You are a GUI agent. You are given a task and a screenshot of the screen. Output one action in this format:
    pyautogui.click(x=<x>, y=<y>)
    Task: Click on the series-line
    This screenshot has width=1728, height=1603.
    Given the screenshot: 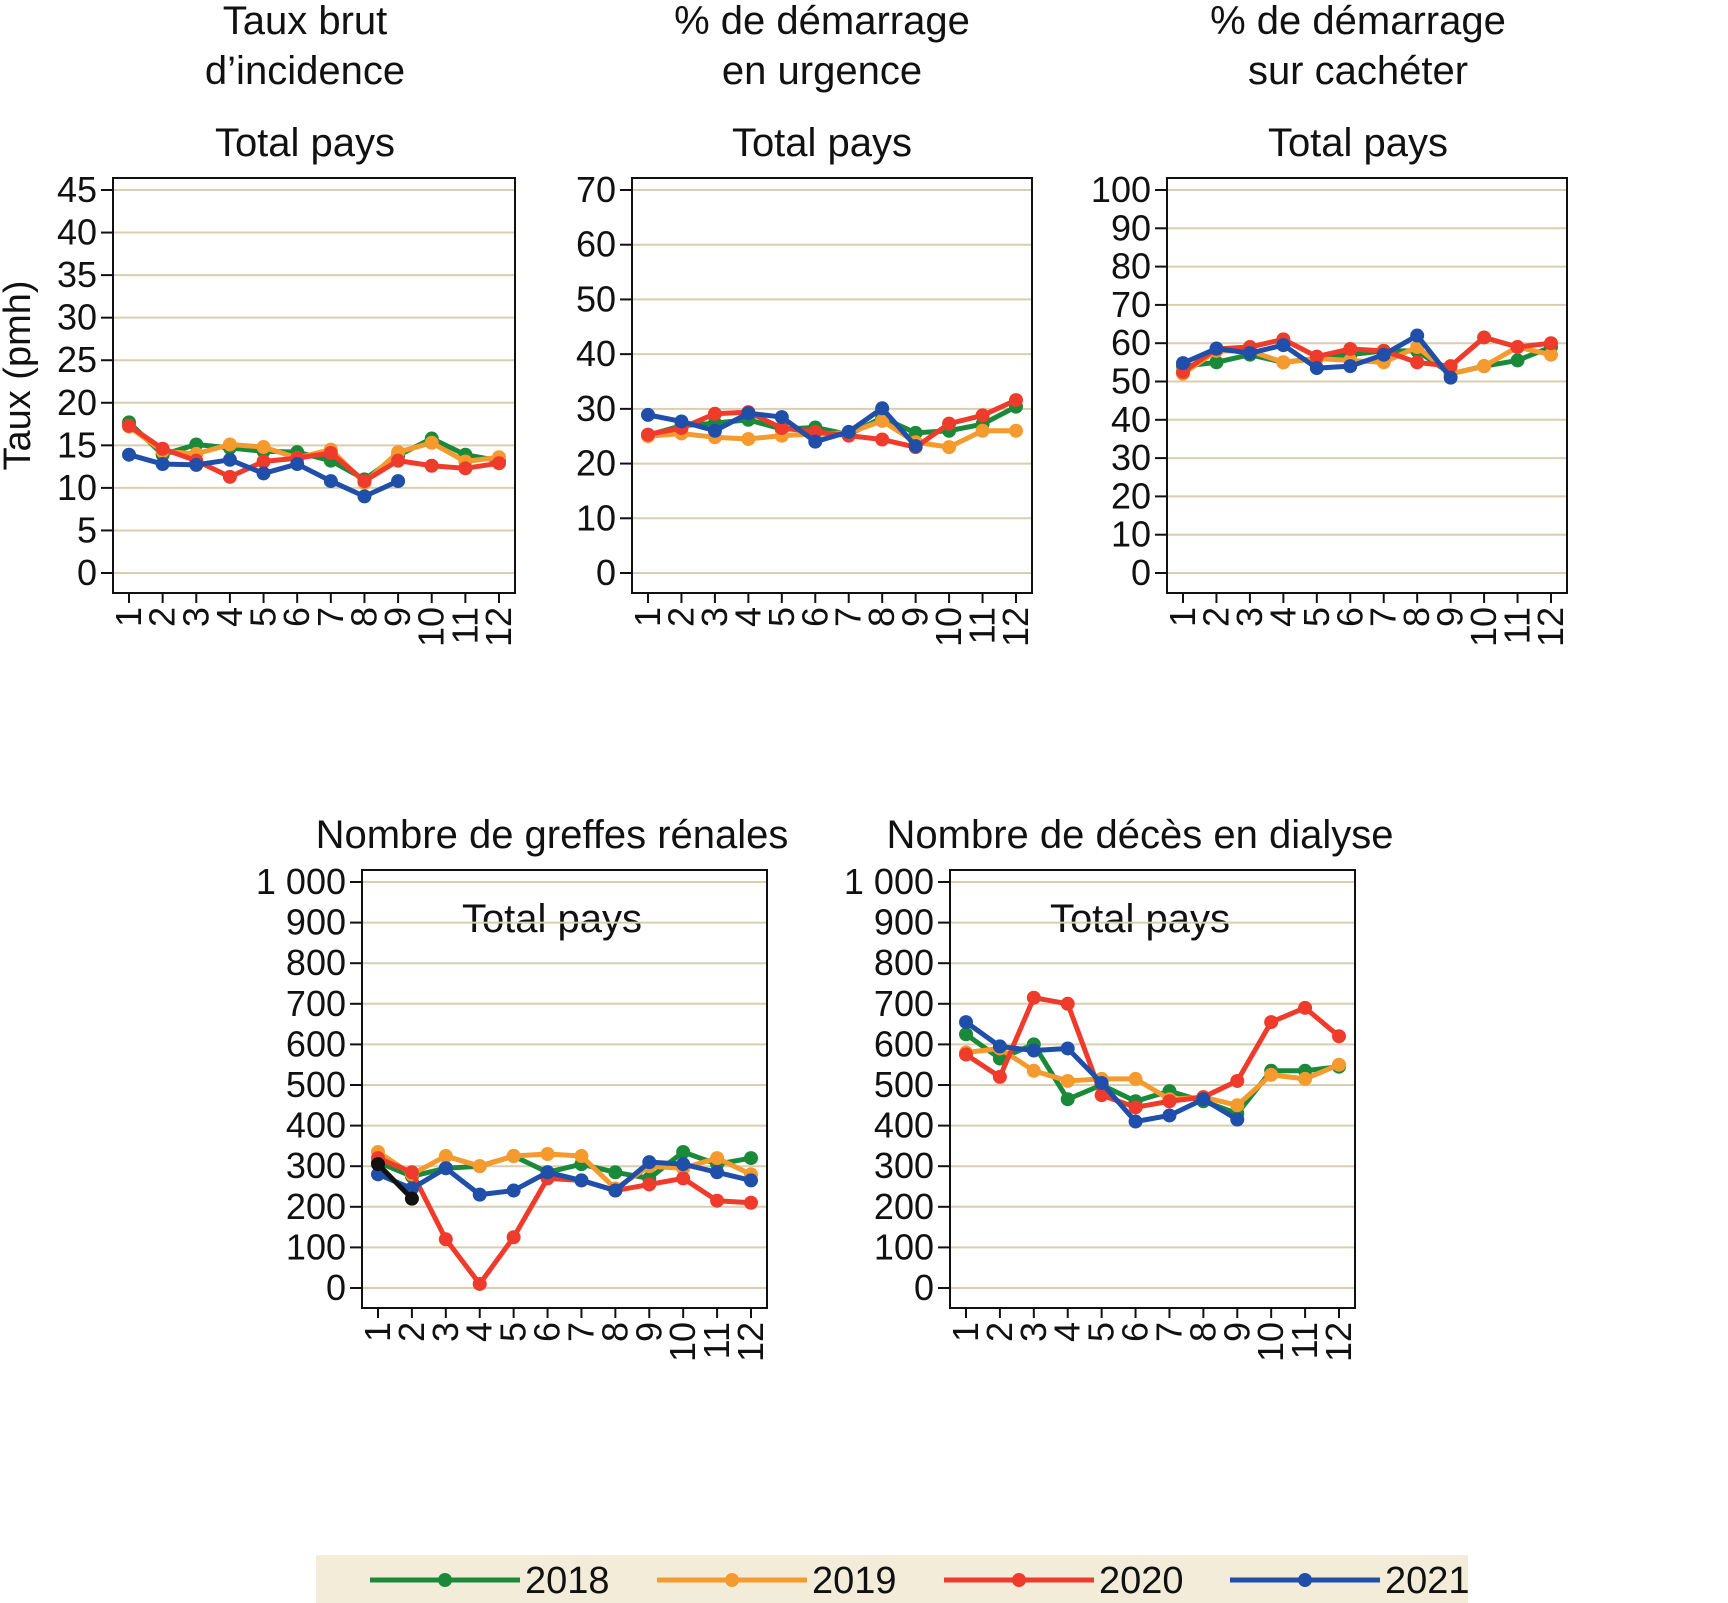 What is the action you would take?
    pyautogui.click(x=1101, y=1072)
    